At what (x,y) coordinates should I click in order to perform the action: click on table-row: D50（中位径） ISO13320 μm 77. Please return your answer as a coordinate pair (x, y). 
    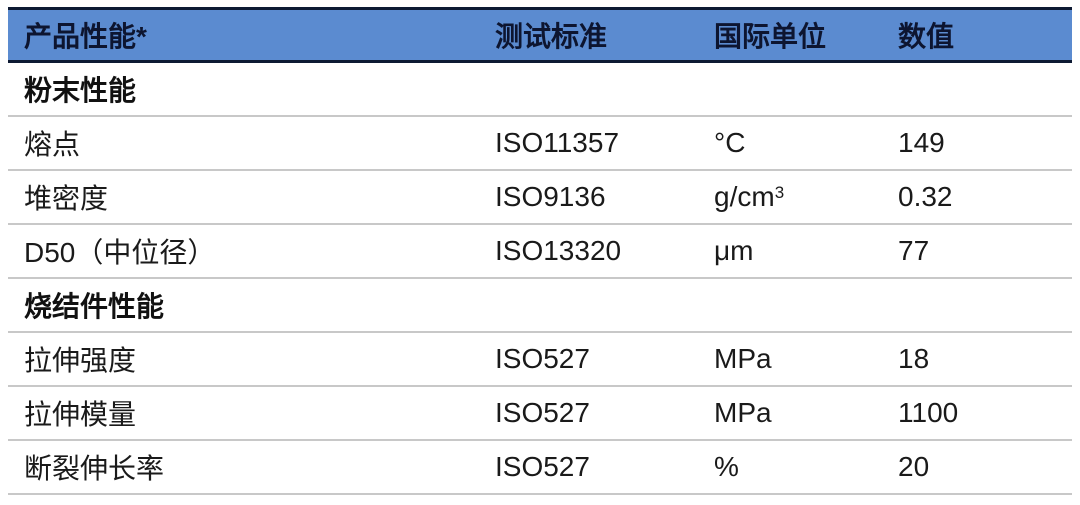
    Looking at the image, I should click on (540, 252).